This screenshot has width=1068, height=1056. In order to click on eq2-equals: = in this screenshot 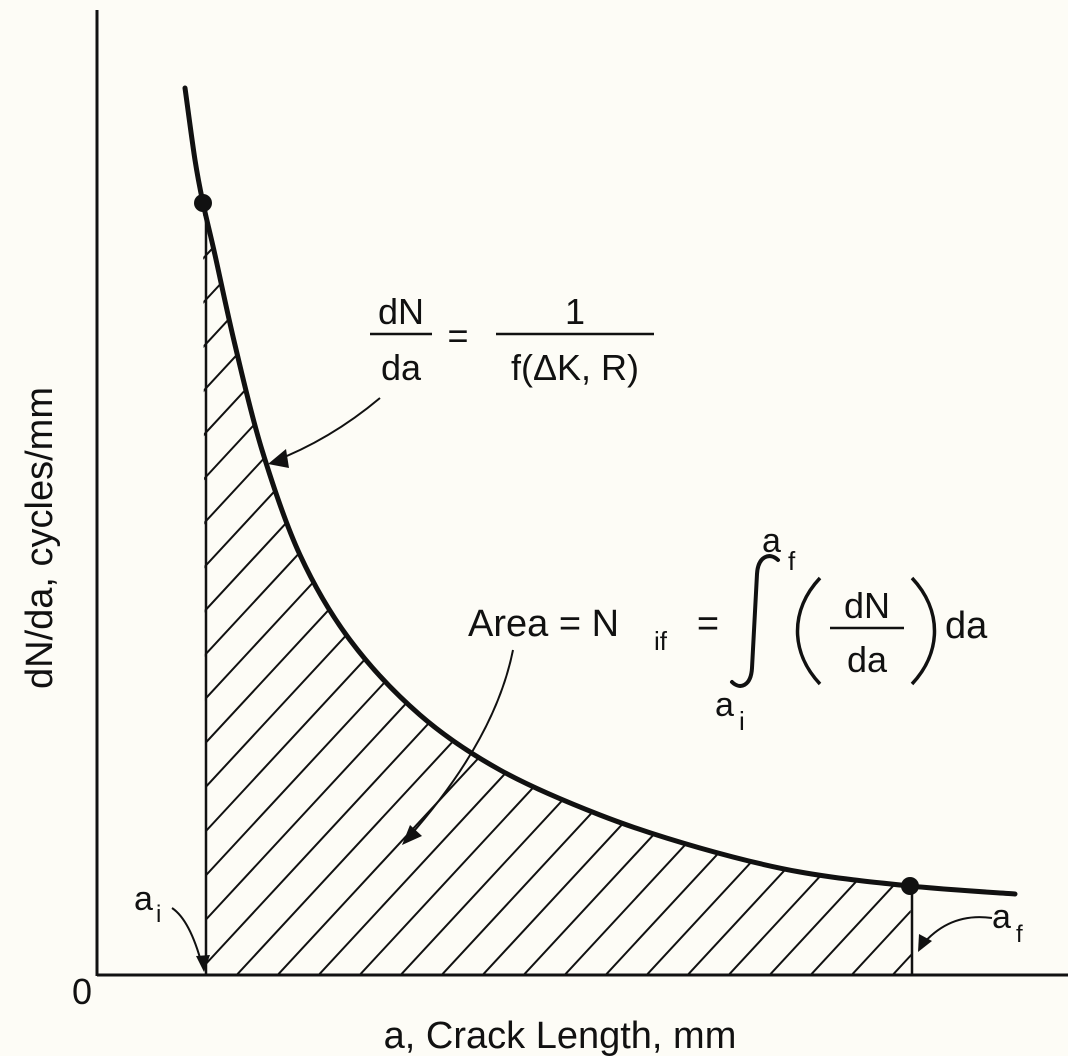, I will do `click(708, 624)`.